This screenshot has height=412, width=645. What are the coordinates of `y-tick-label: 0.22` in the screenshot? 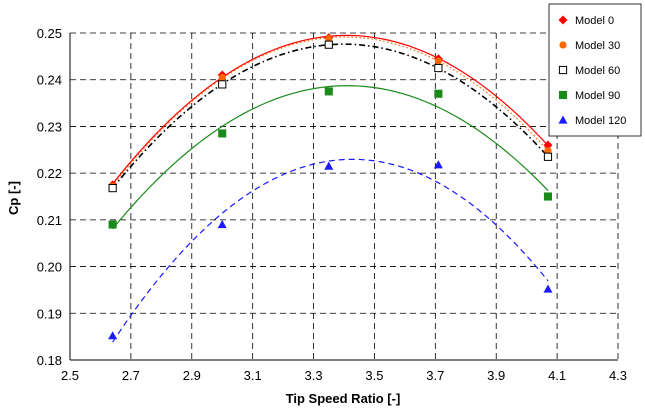 It's located at (49, 173).